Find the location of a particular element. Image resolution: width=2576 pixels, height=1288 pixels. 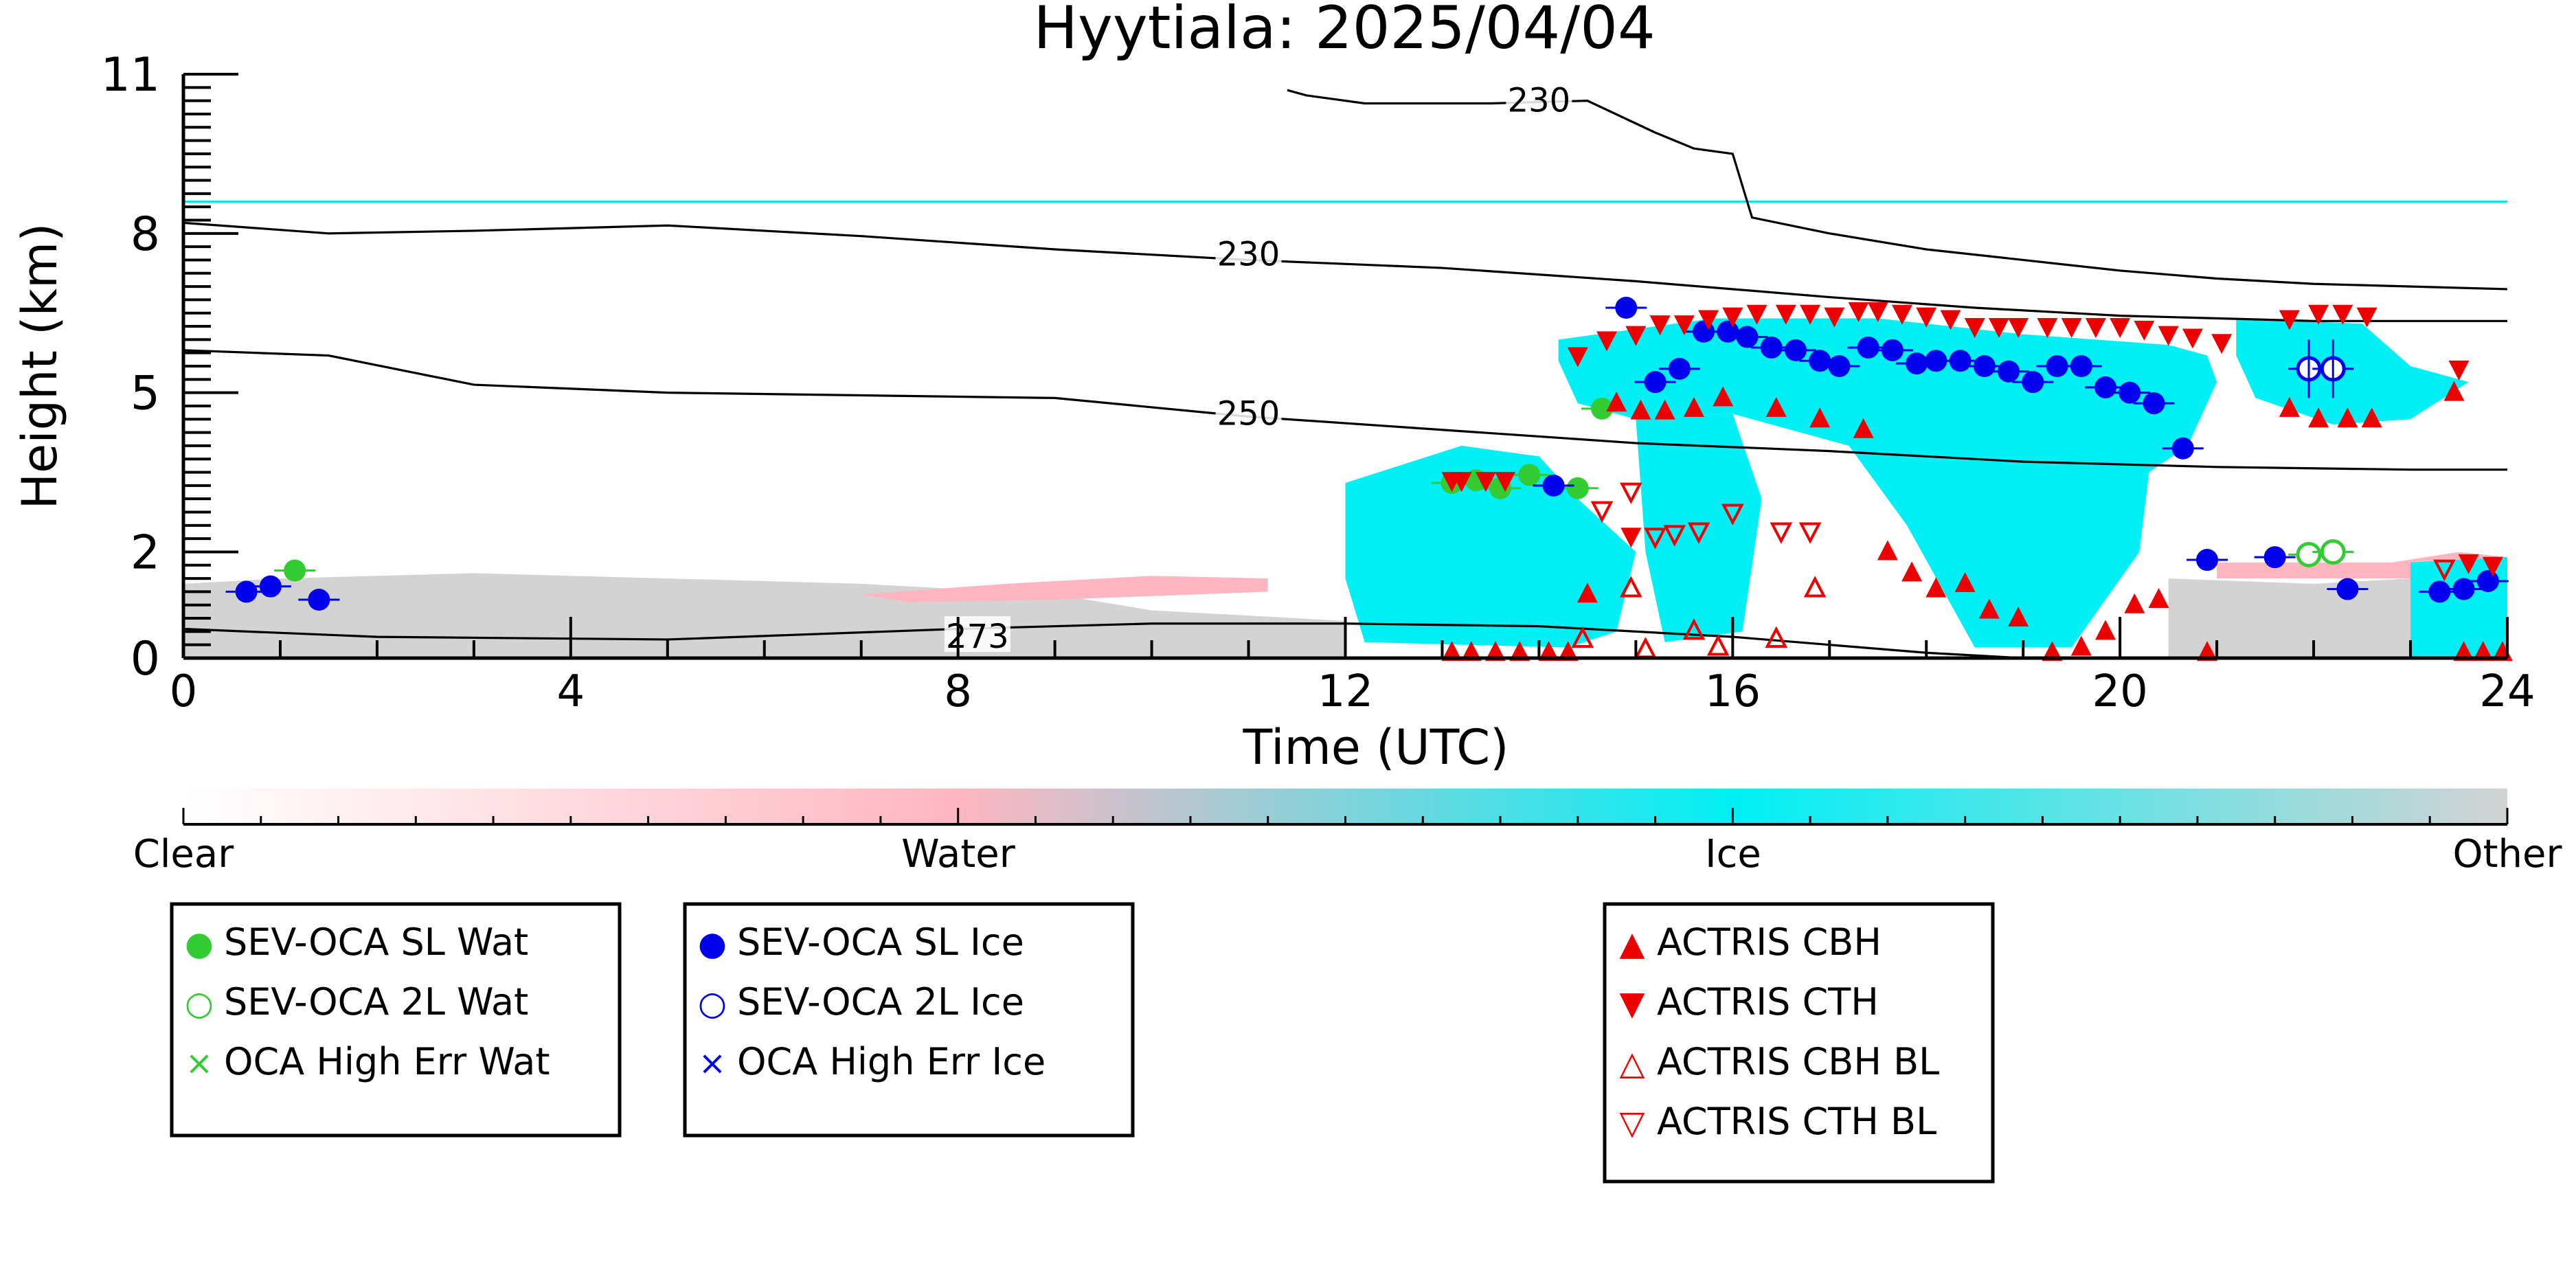

legend-label: SEV-OCA SL Wat is located at coordinates (376, 942).